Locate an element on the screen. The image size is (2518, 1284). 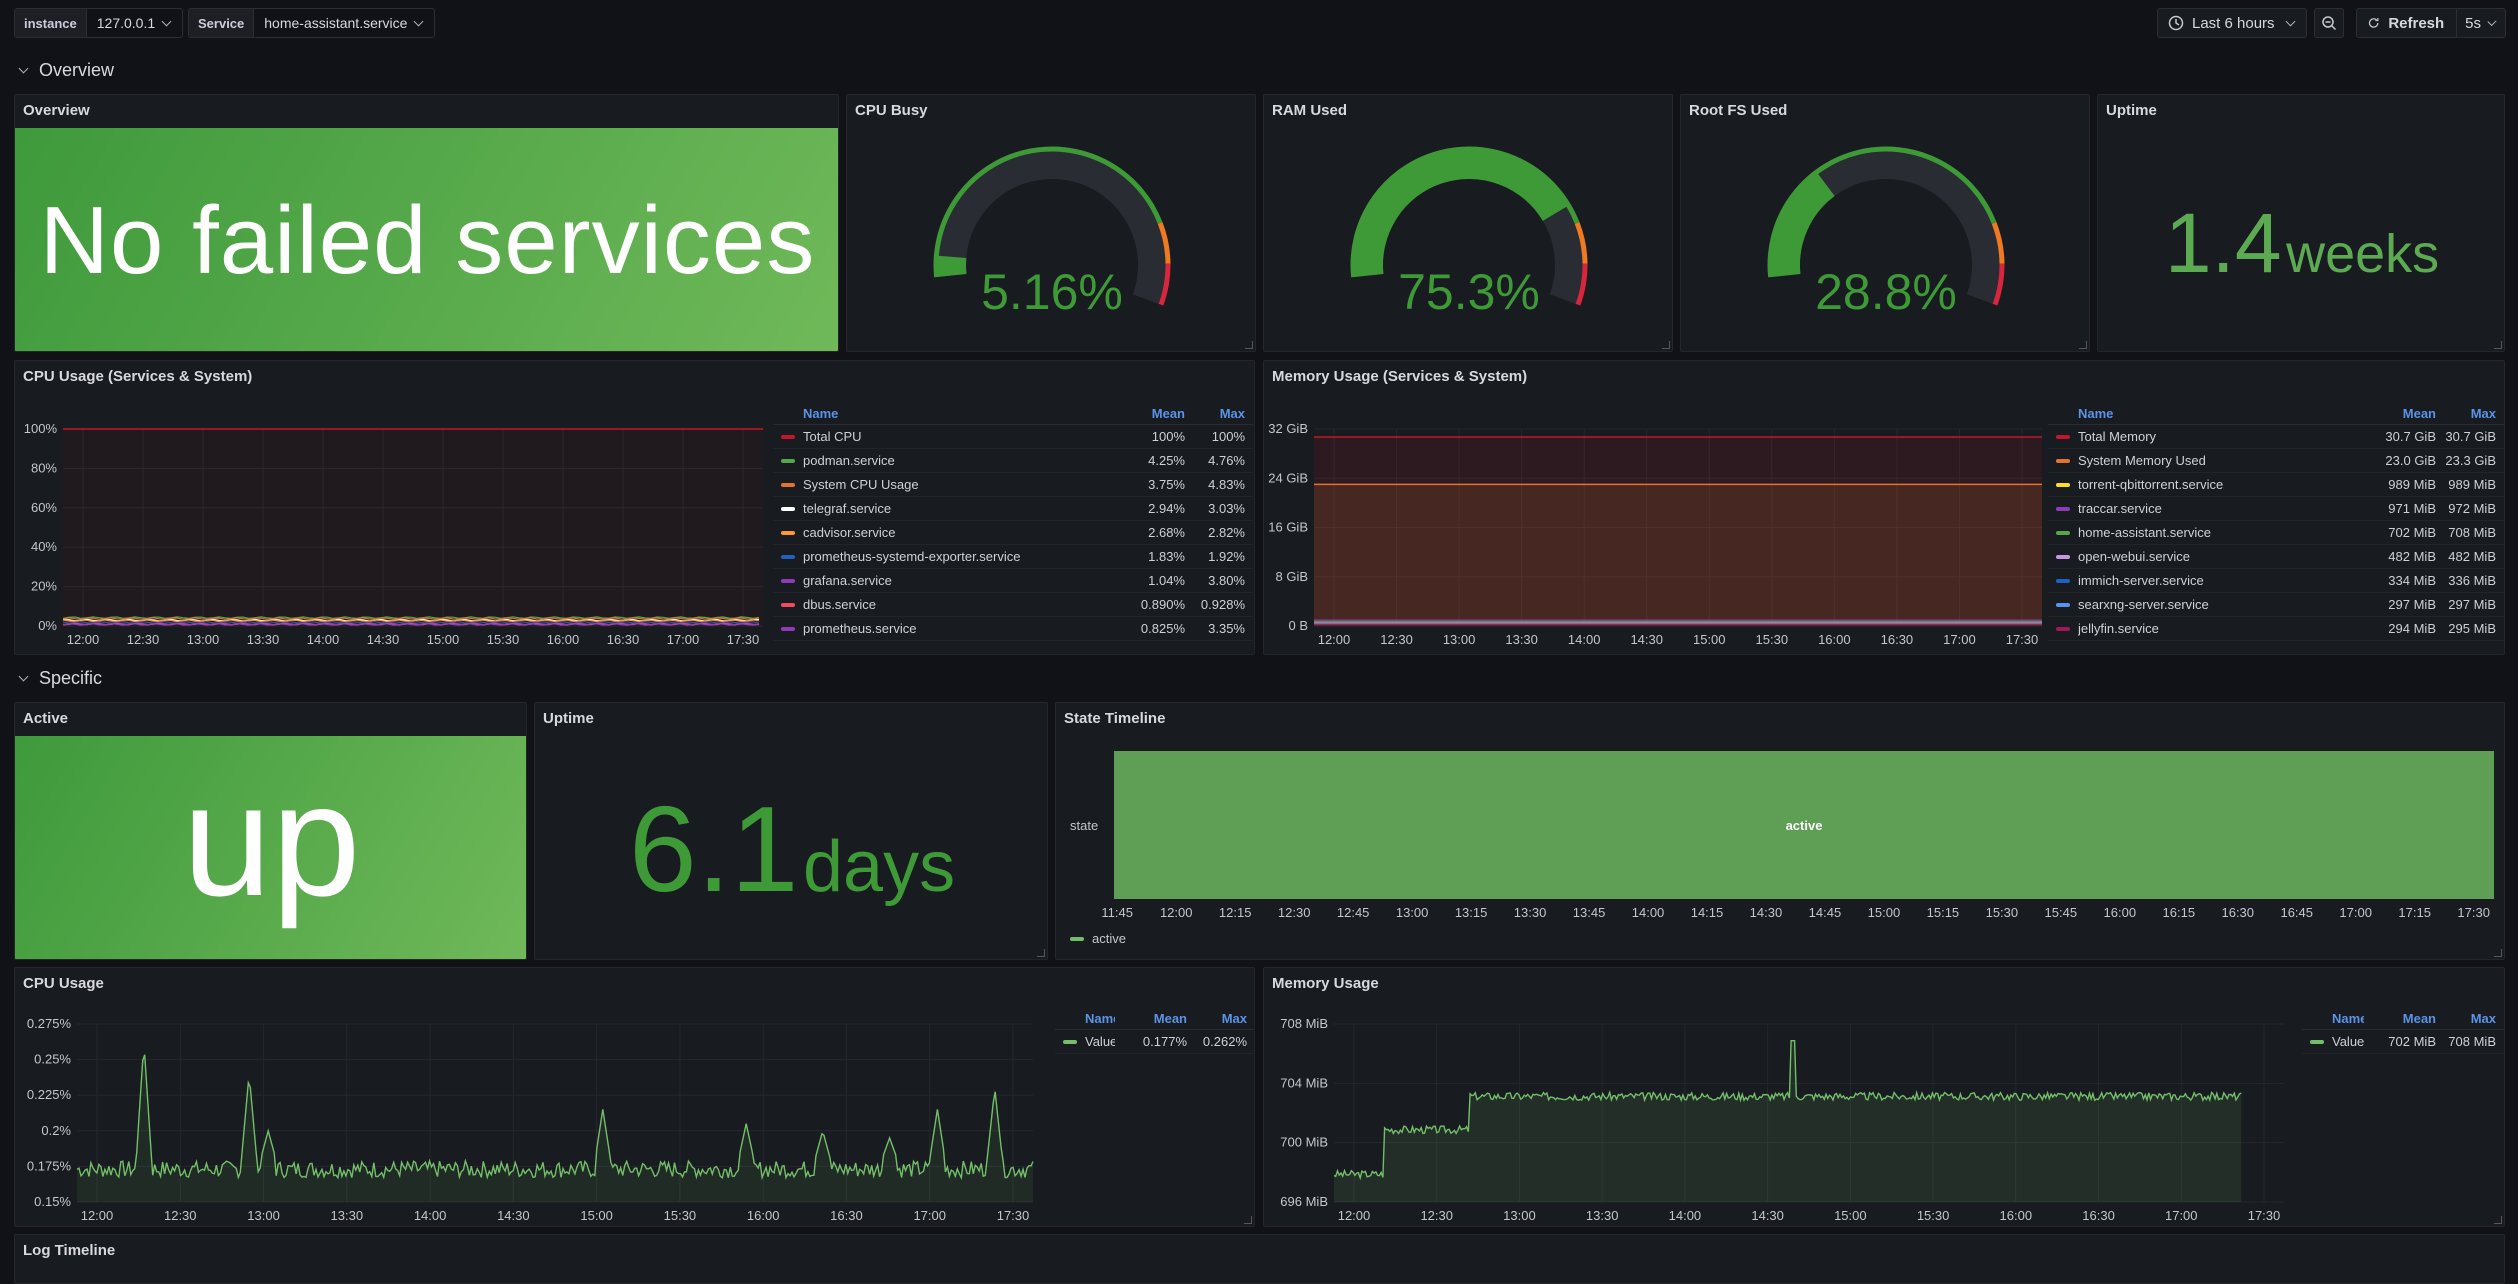
legend-row: searxng-server.service 297 MiB 297 MiB is located at coordinates (2276, 605).